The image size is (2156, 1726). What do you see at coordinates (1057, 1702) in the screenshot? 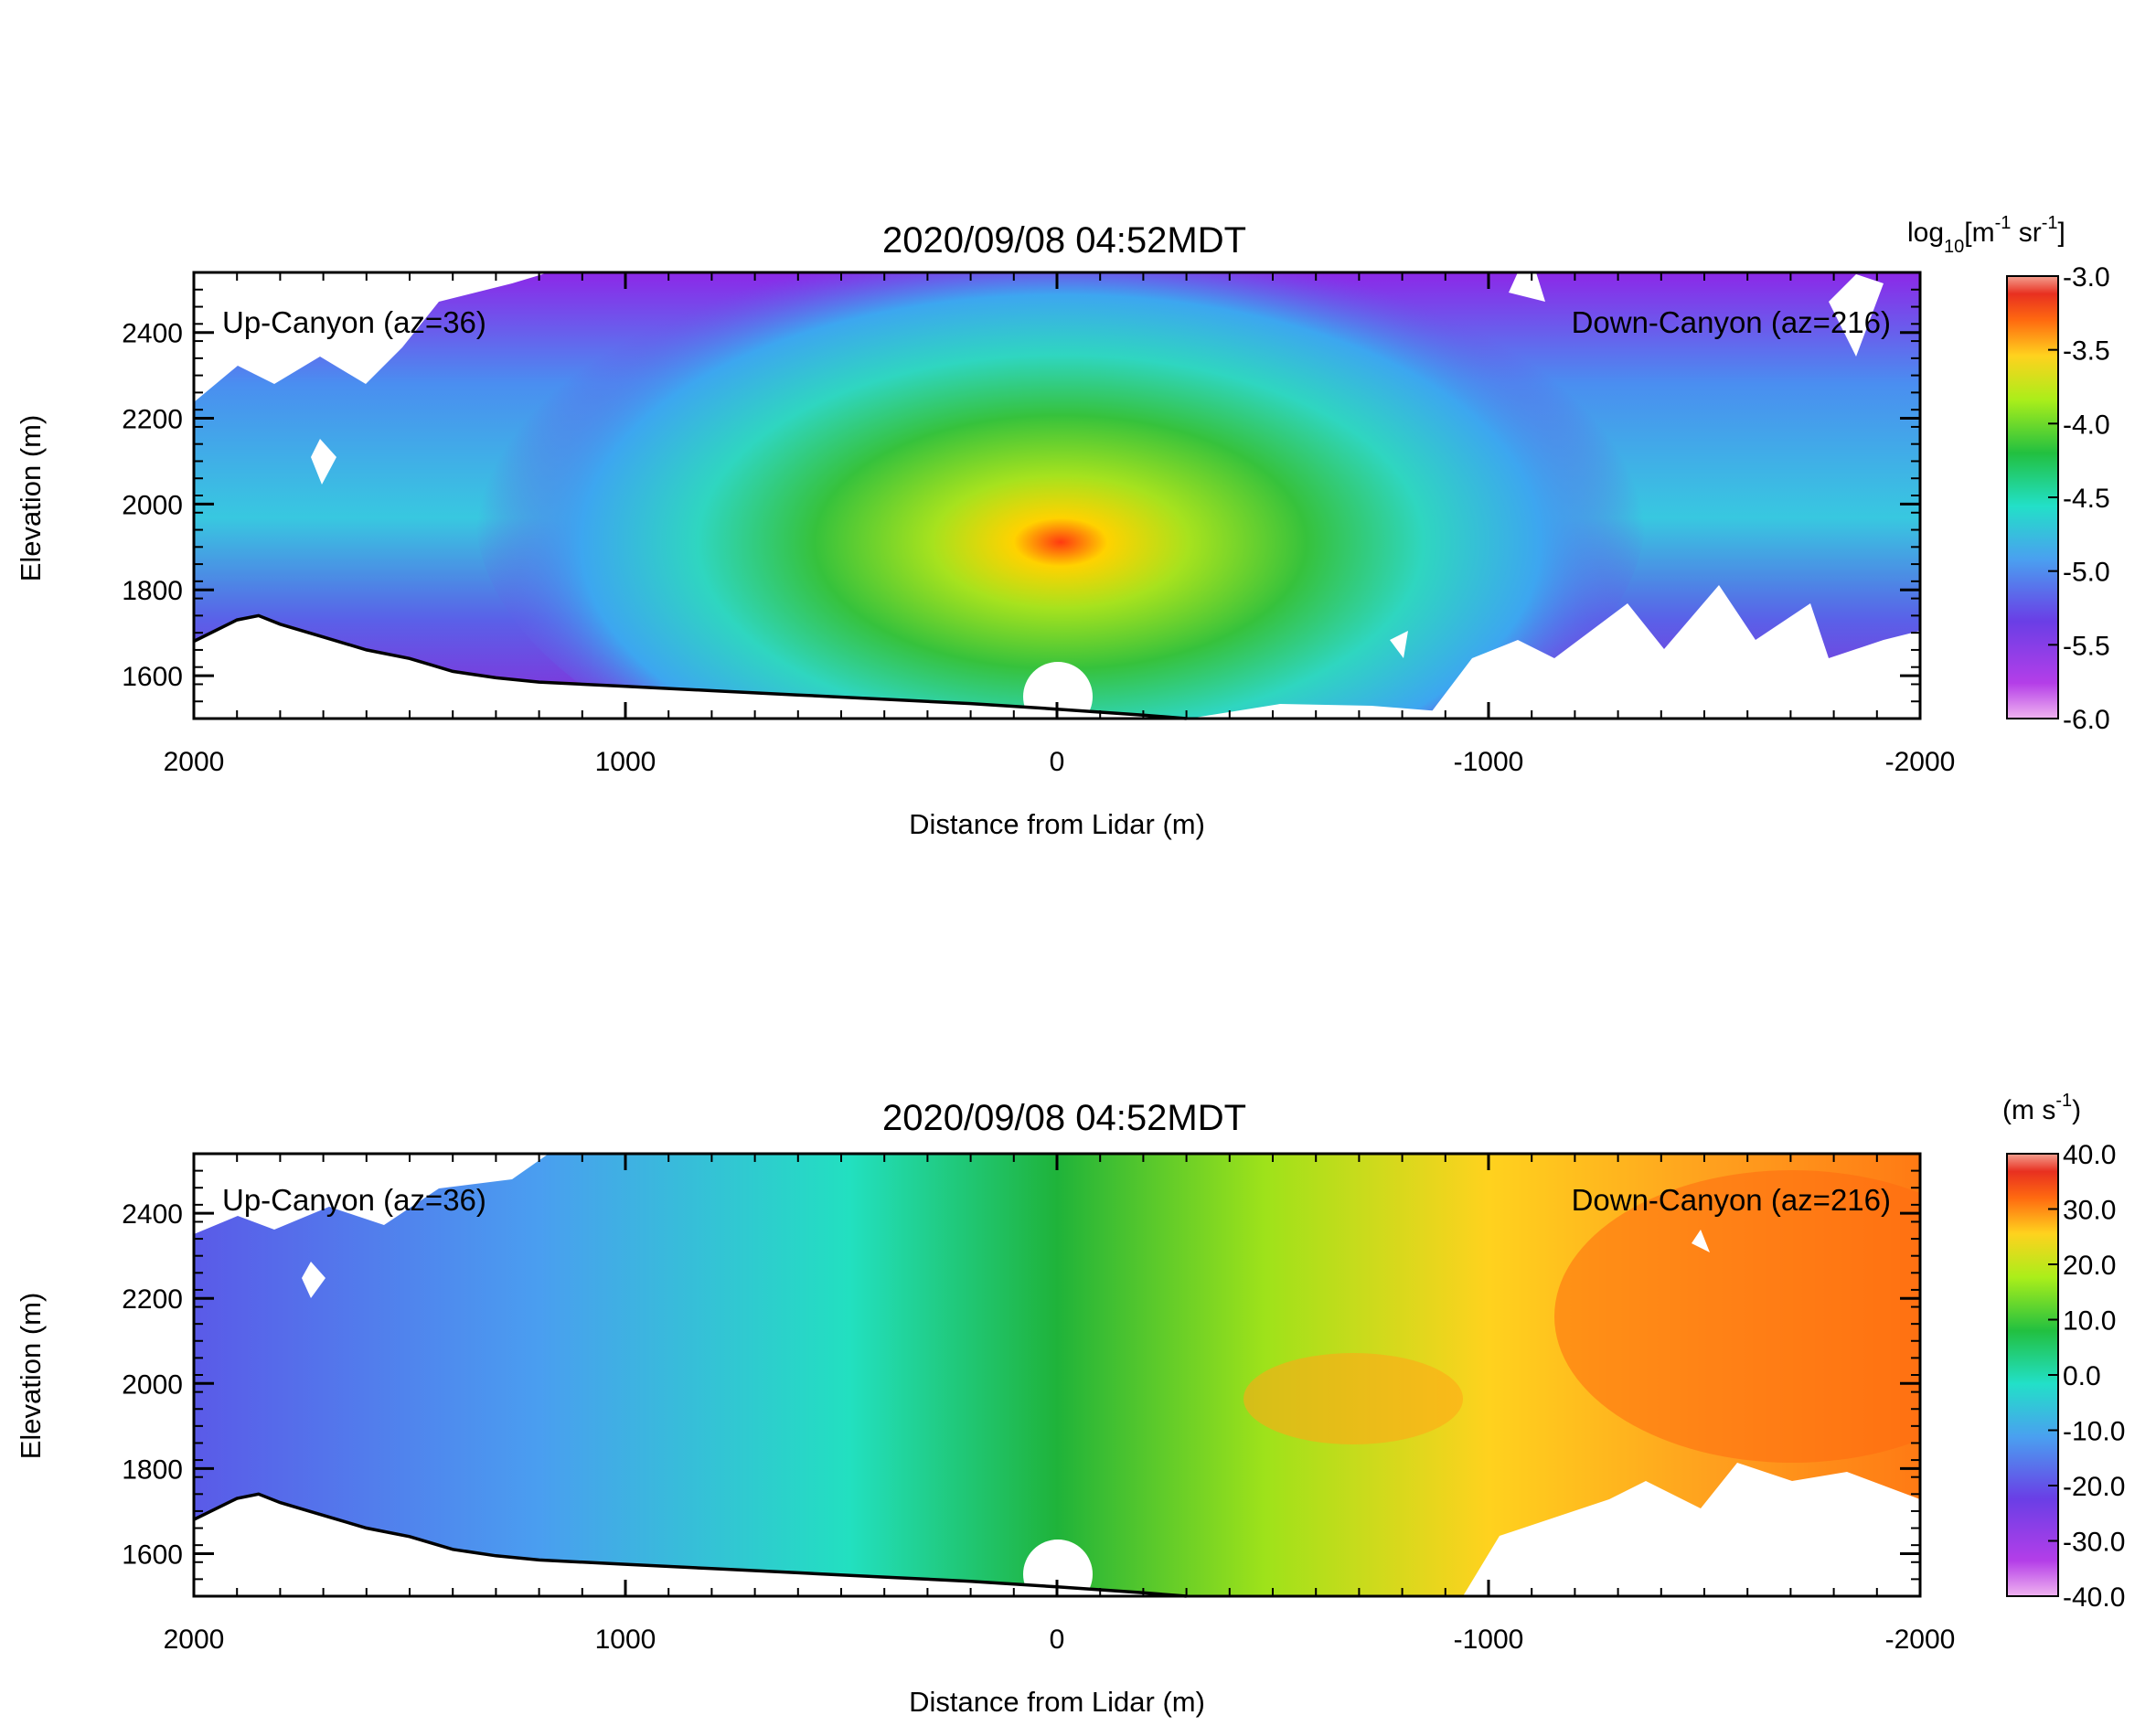
I see `panel2-x-label: Distance from Lidar (m)` at bounding box center [1057, 1702].